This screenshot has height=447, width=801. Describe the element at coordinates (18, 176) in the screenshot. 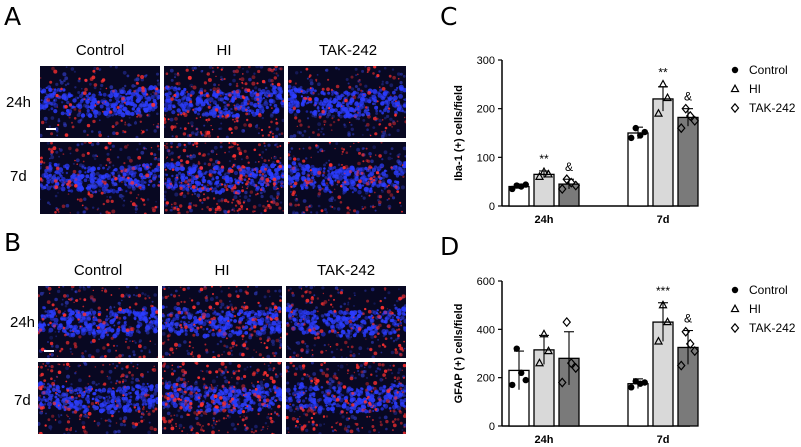

I see `panel-a-row-7d: 7d` at that location.